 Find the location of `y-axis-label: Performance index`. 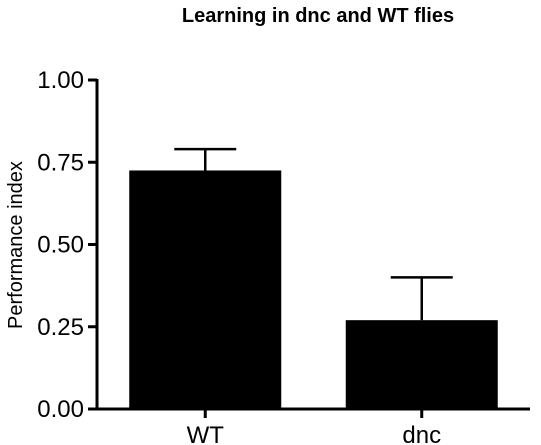

y-axis-label: Performance index is located at coordinates (16, 245).